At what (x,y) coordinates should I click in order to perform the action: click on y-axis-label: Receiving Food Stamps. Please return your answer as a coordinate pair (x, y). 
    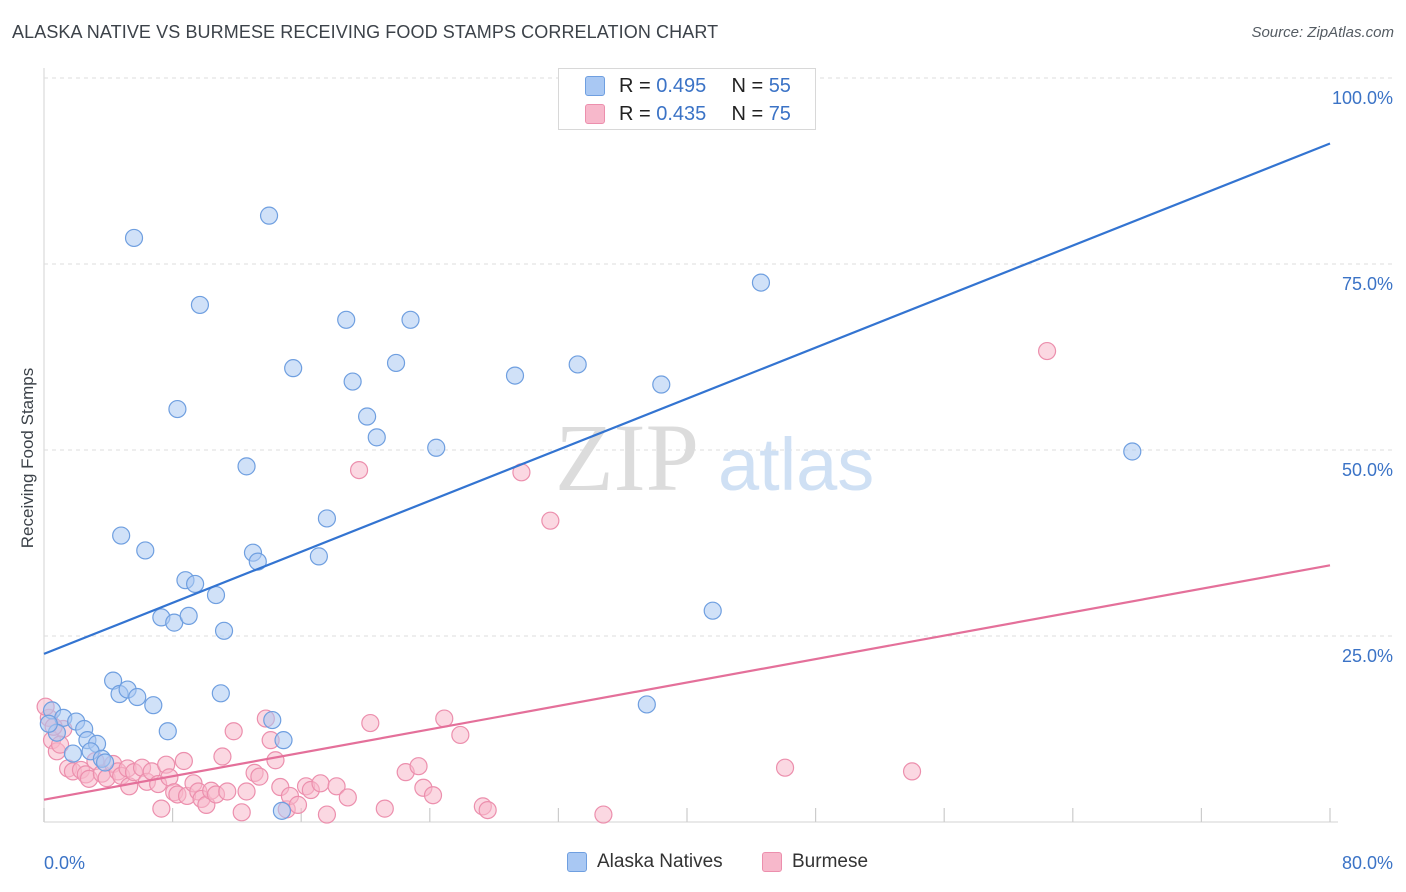
    Looking at the image, I should click on (27, 458).